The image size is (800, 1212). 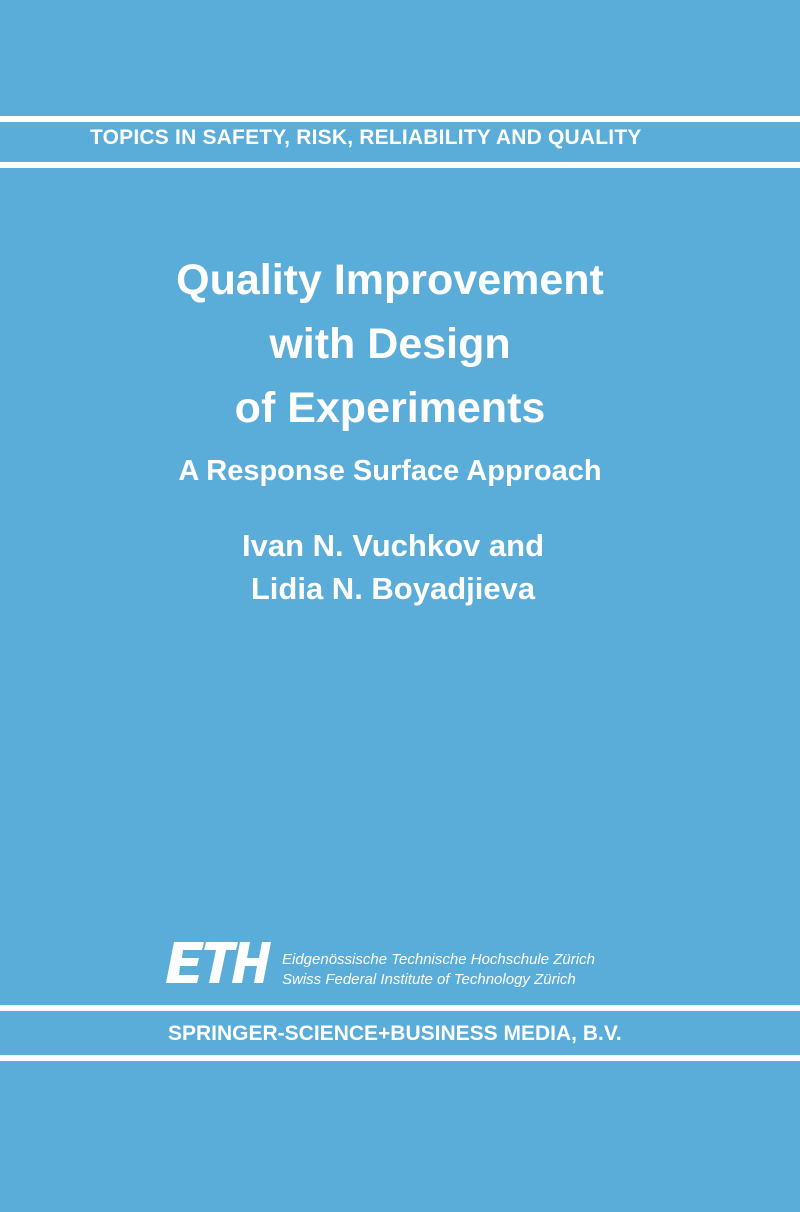 What do you see at coordinates (393, 545) in the screenshot?
I see `author-line: Ivan N. Vuchkov and` at bounding box center [393, 545].